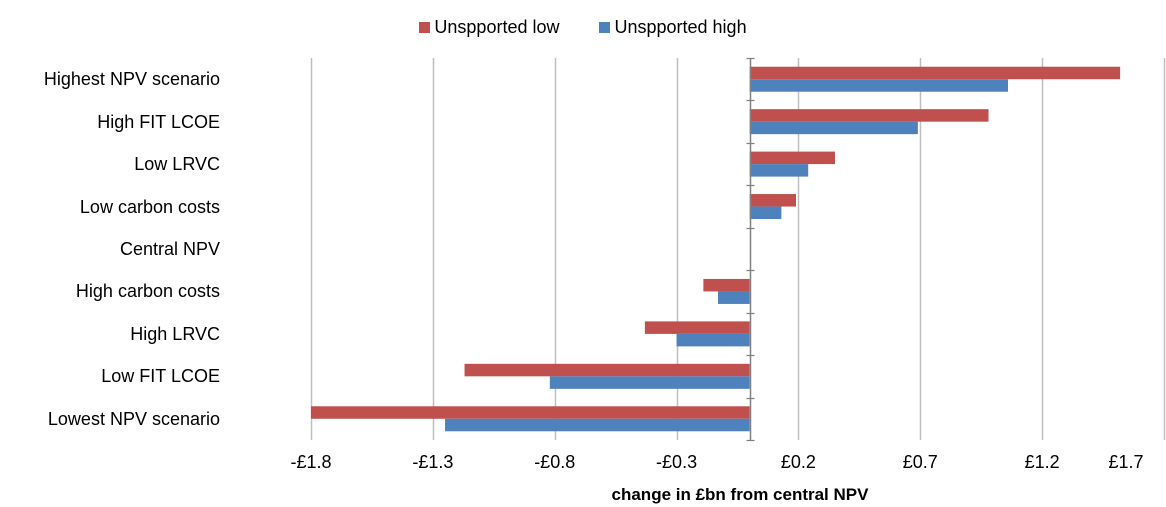 This screenshot has height=507, width=1166. I want to click on x-tick-label-1: -£1.3, so click(433, 462).